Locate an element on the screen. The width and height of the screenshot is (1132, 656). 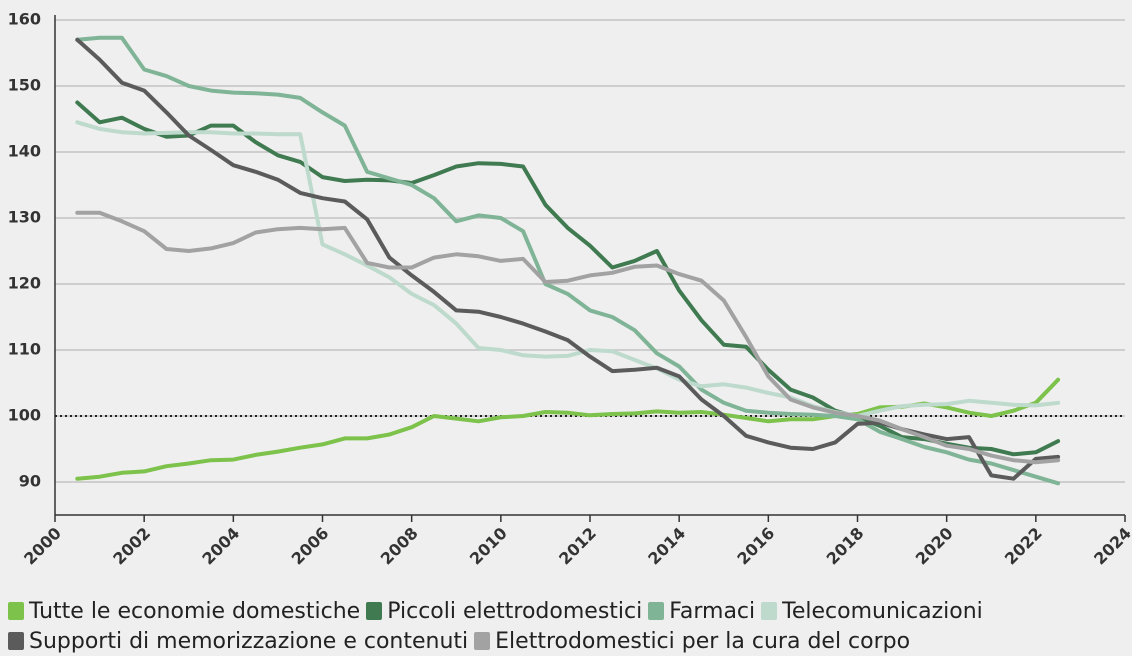
x-tick-label: 2008 is located at coordinates (399, 546).